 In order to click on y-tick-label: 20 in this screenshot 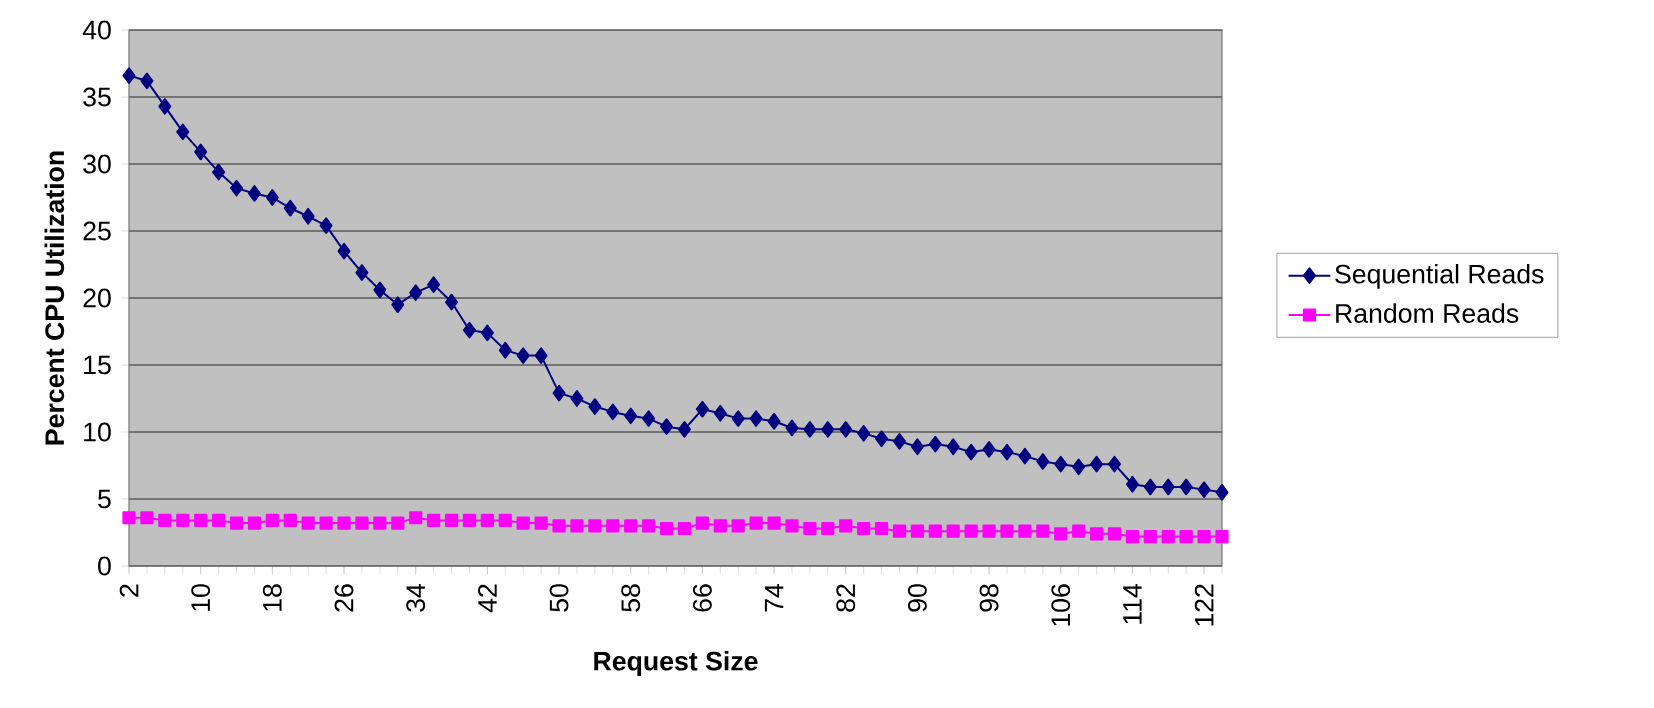, I will do `click(97, 298)`.